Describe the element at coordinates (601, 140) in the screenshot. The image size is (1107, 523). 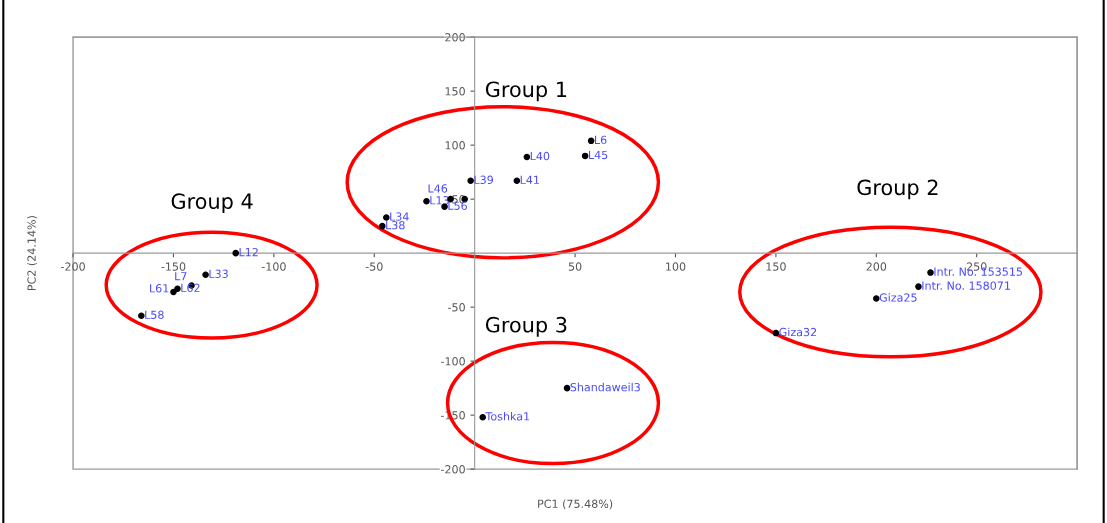
I see `series-label: L6` at that location.